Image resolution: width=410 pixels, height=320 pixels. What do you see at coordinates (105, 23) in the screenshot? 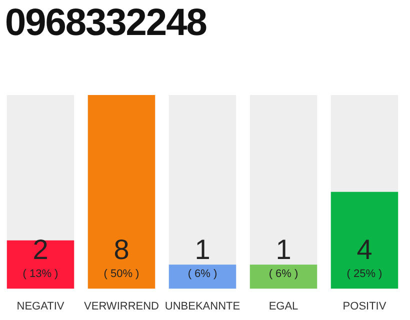
I see `chart-title: 0968332248` at bounding box center [105, 23].